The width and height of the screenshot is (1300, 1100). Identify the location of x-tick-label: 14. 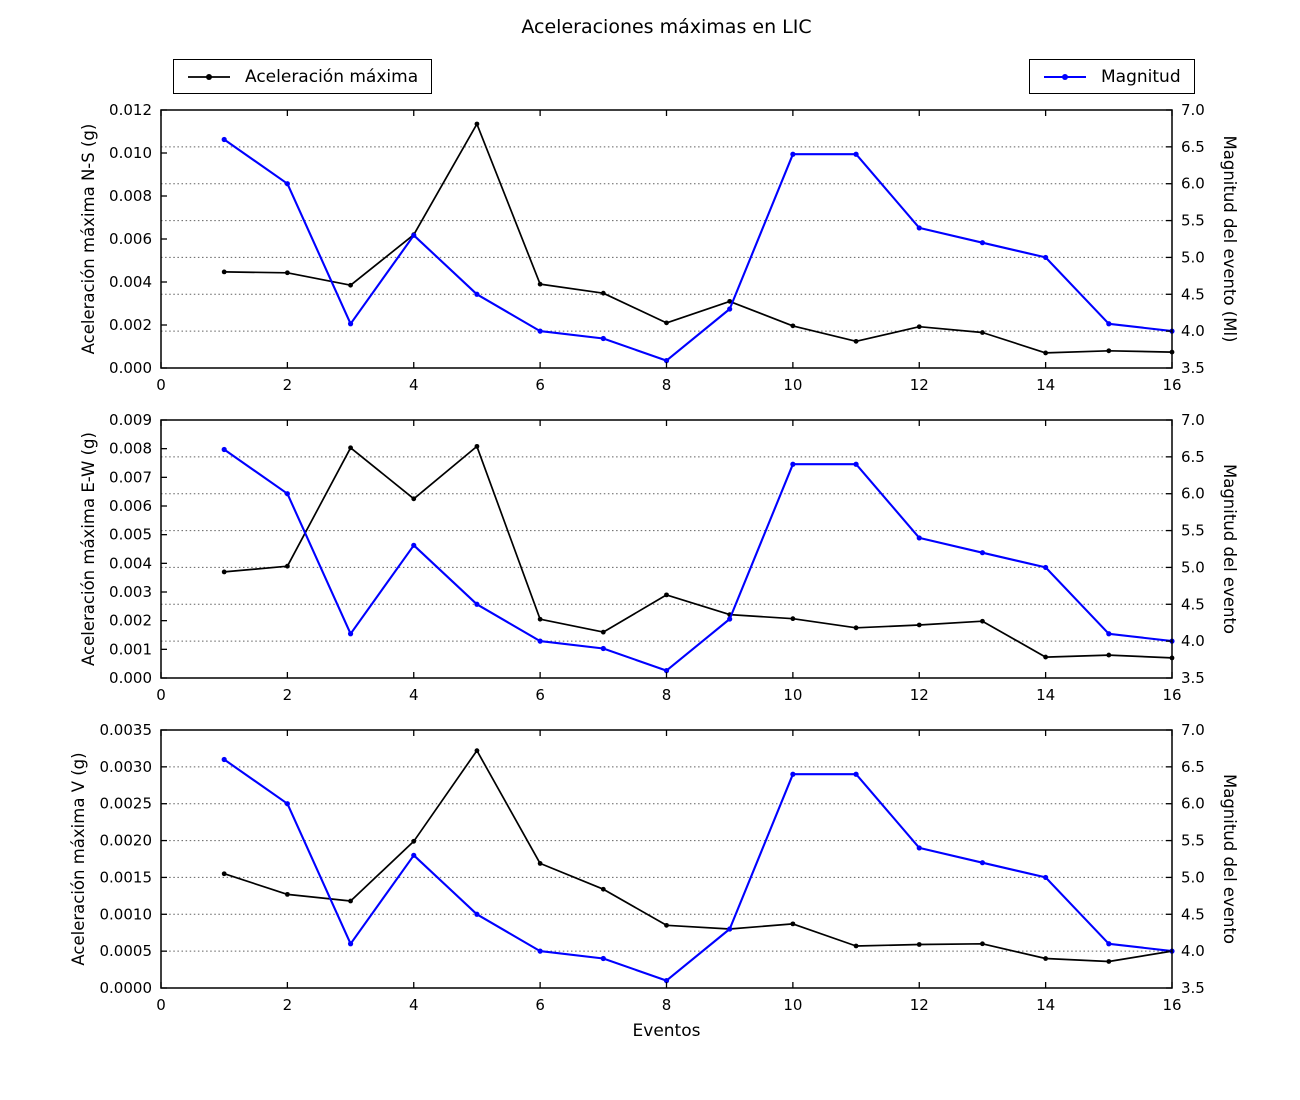
(1045, 1005).